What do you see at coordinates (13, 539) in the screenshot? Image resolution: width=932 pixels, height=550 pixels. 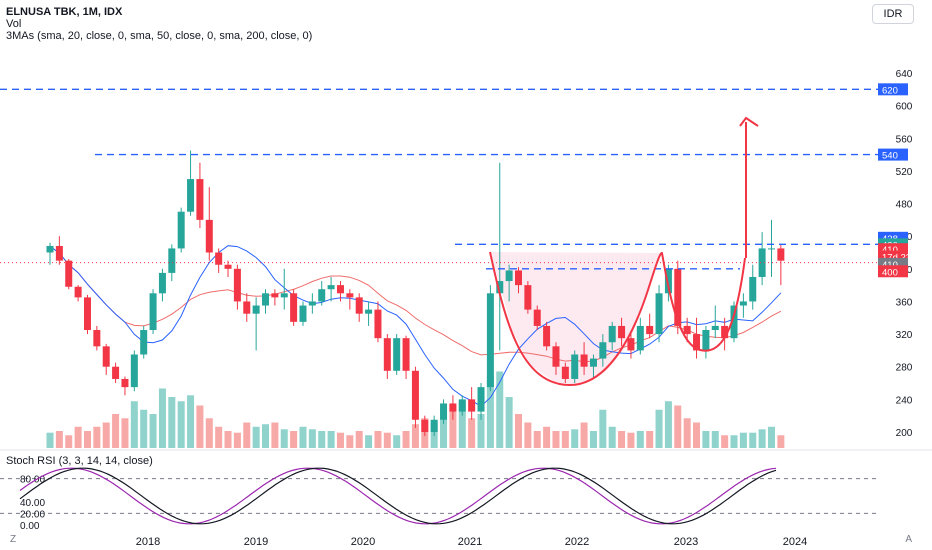 I see `z-button: Z` at bounding box center [13, 539].